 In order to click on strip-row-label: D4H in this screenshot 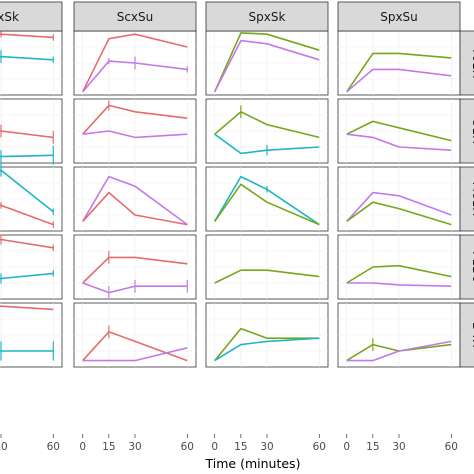, I will do `click(472, 335)`.